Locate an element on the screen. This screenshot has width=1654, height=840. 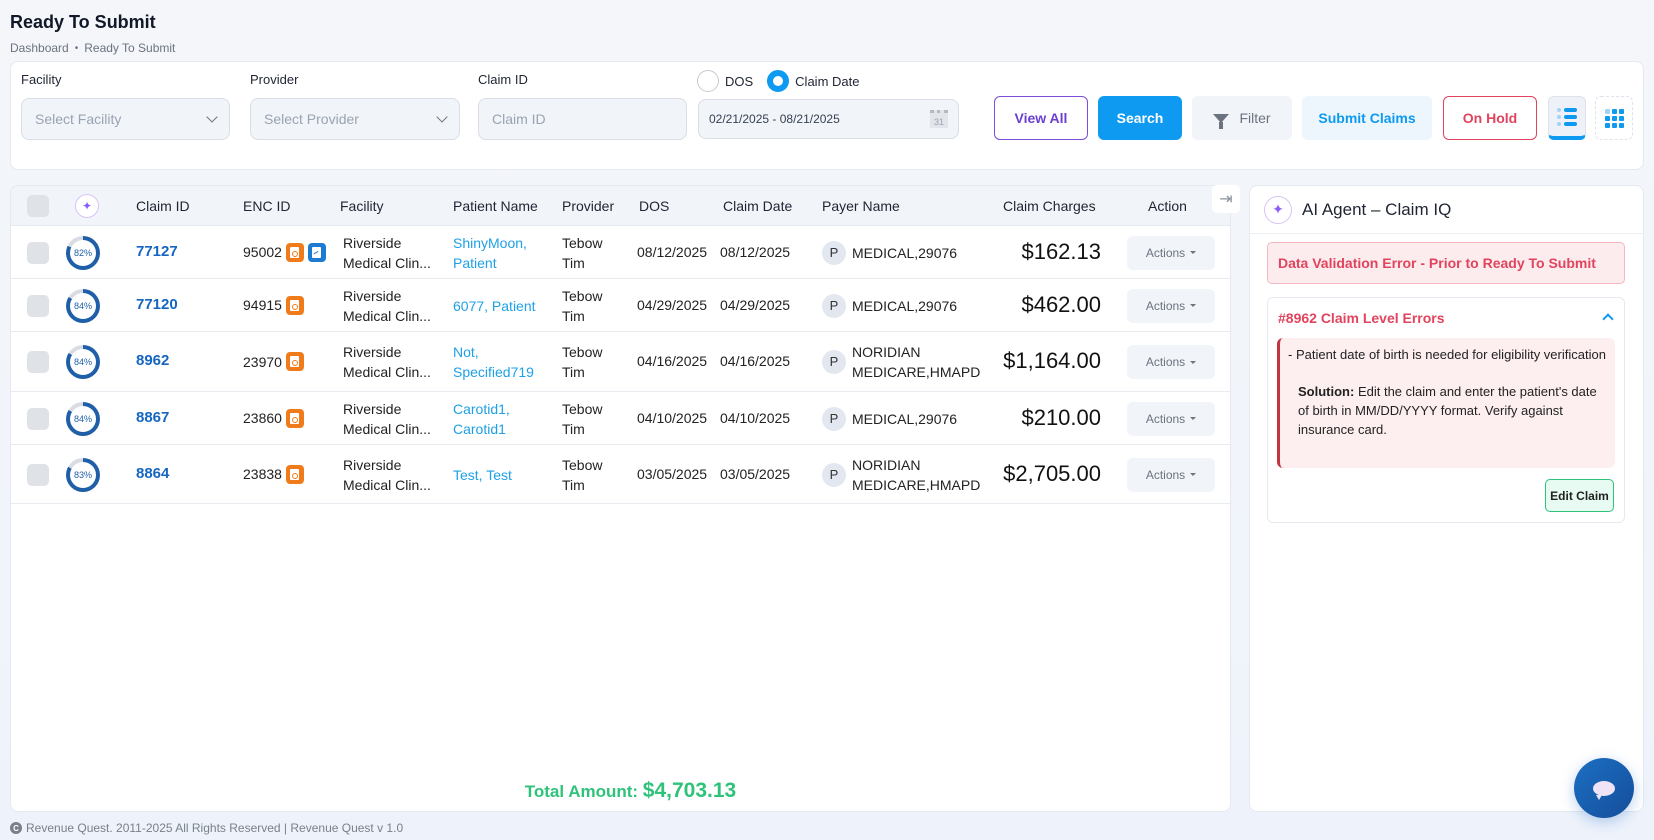
chart-doc-icon is located at coordinates (316, 252).